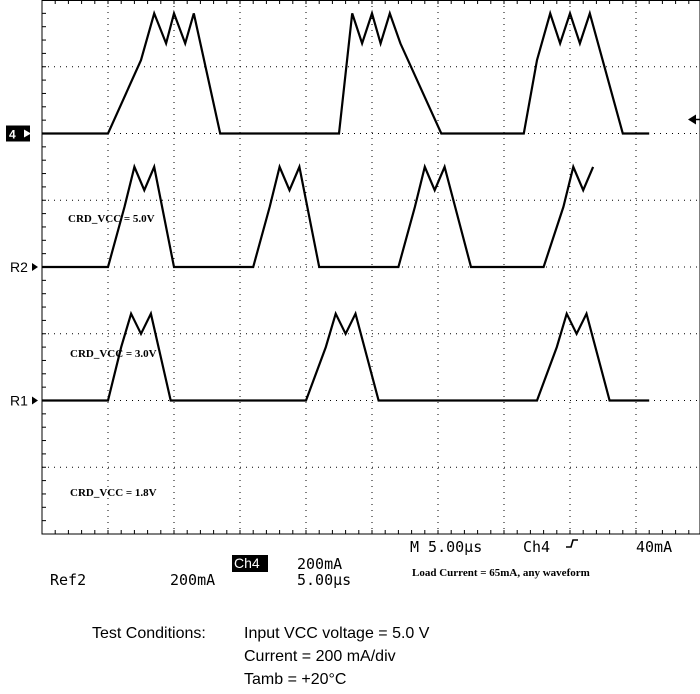 The height and width of the screenshot is (694, 700). I want to click on trigger-source-readout: Ch4, so click(536, 547).